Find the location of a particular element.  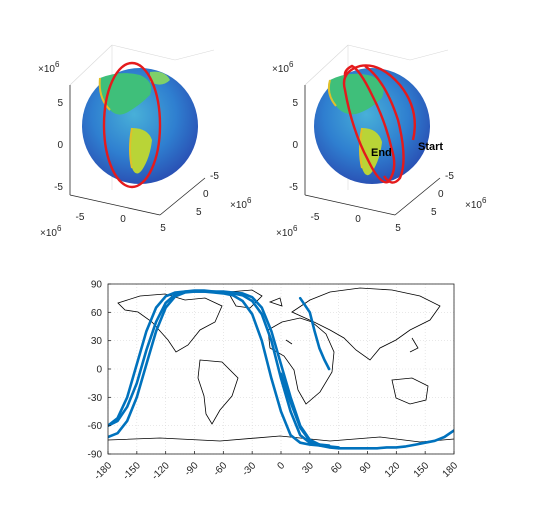

x-tick-label-5: -30 is located at coordinates (249, 469).